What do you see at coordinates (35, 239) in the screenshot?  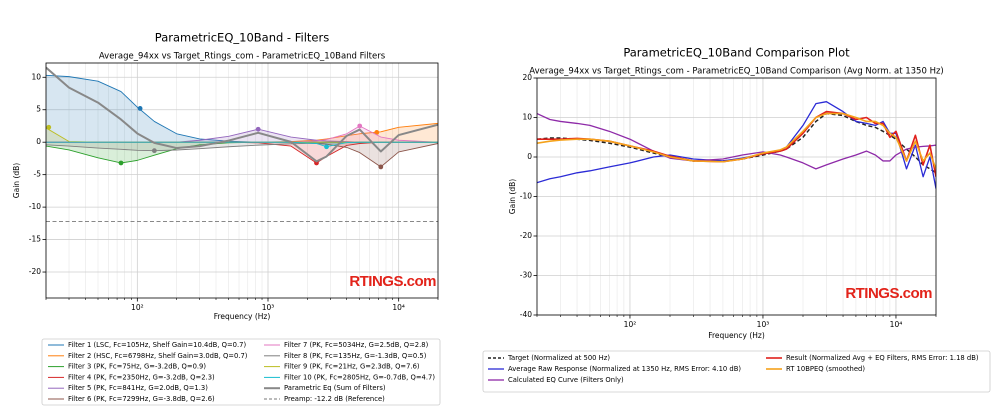 I see `y-tick-label: -15` at bounding box center [35, 239].